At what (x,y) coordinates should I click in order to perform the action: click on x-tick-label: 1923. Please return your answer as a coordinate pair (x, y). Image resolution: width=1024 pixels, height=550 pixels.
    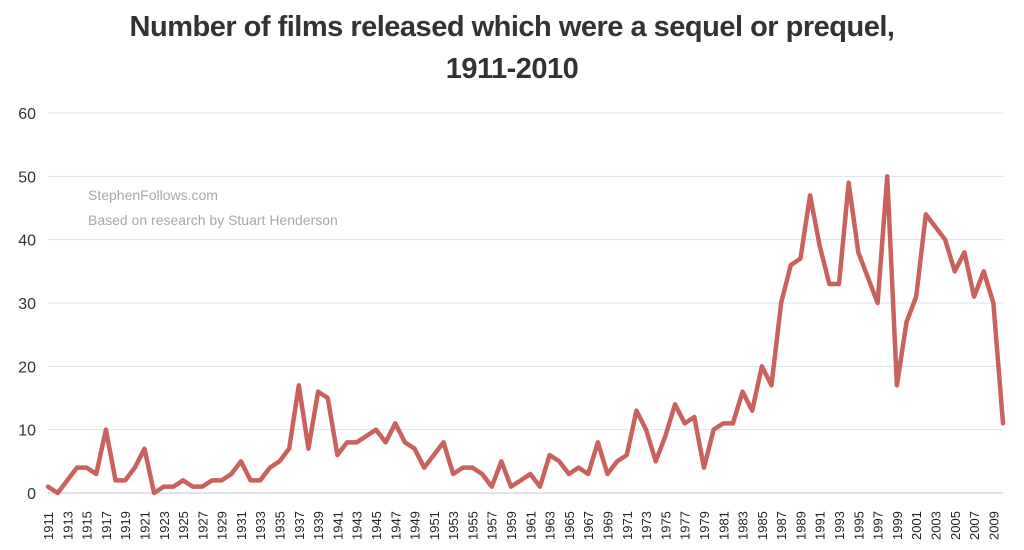
    Looking at the image, I should click on (164, 525).